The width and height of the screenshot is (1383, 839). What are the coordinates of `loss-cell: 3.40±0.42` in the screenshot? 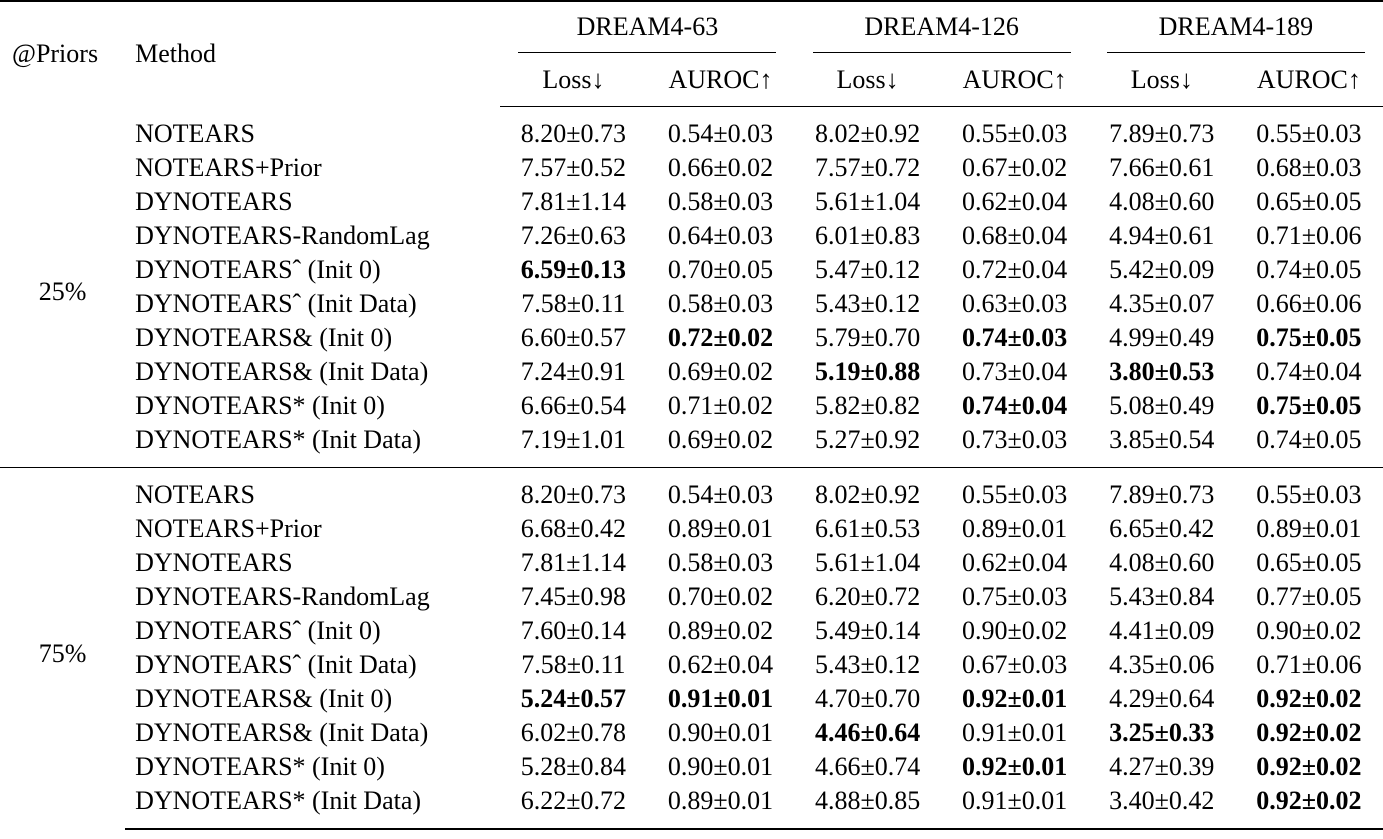 It's located at (1161, 807).